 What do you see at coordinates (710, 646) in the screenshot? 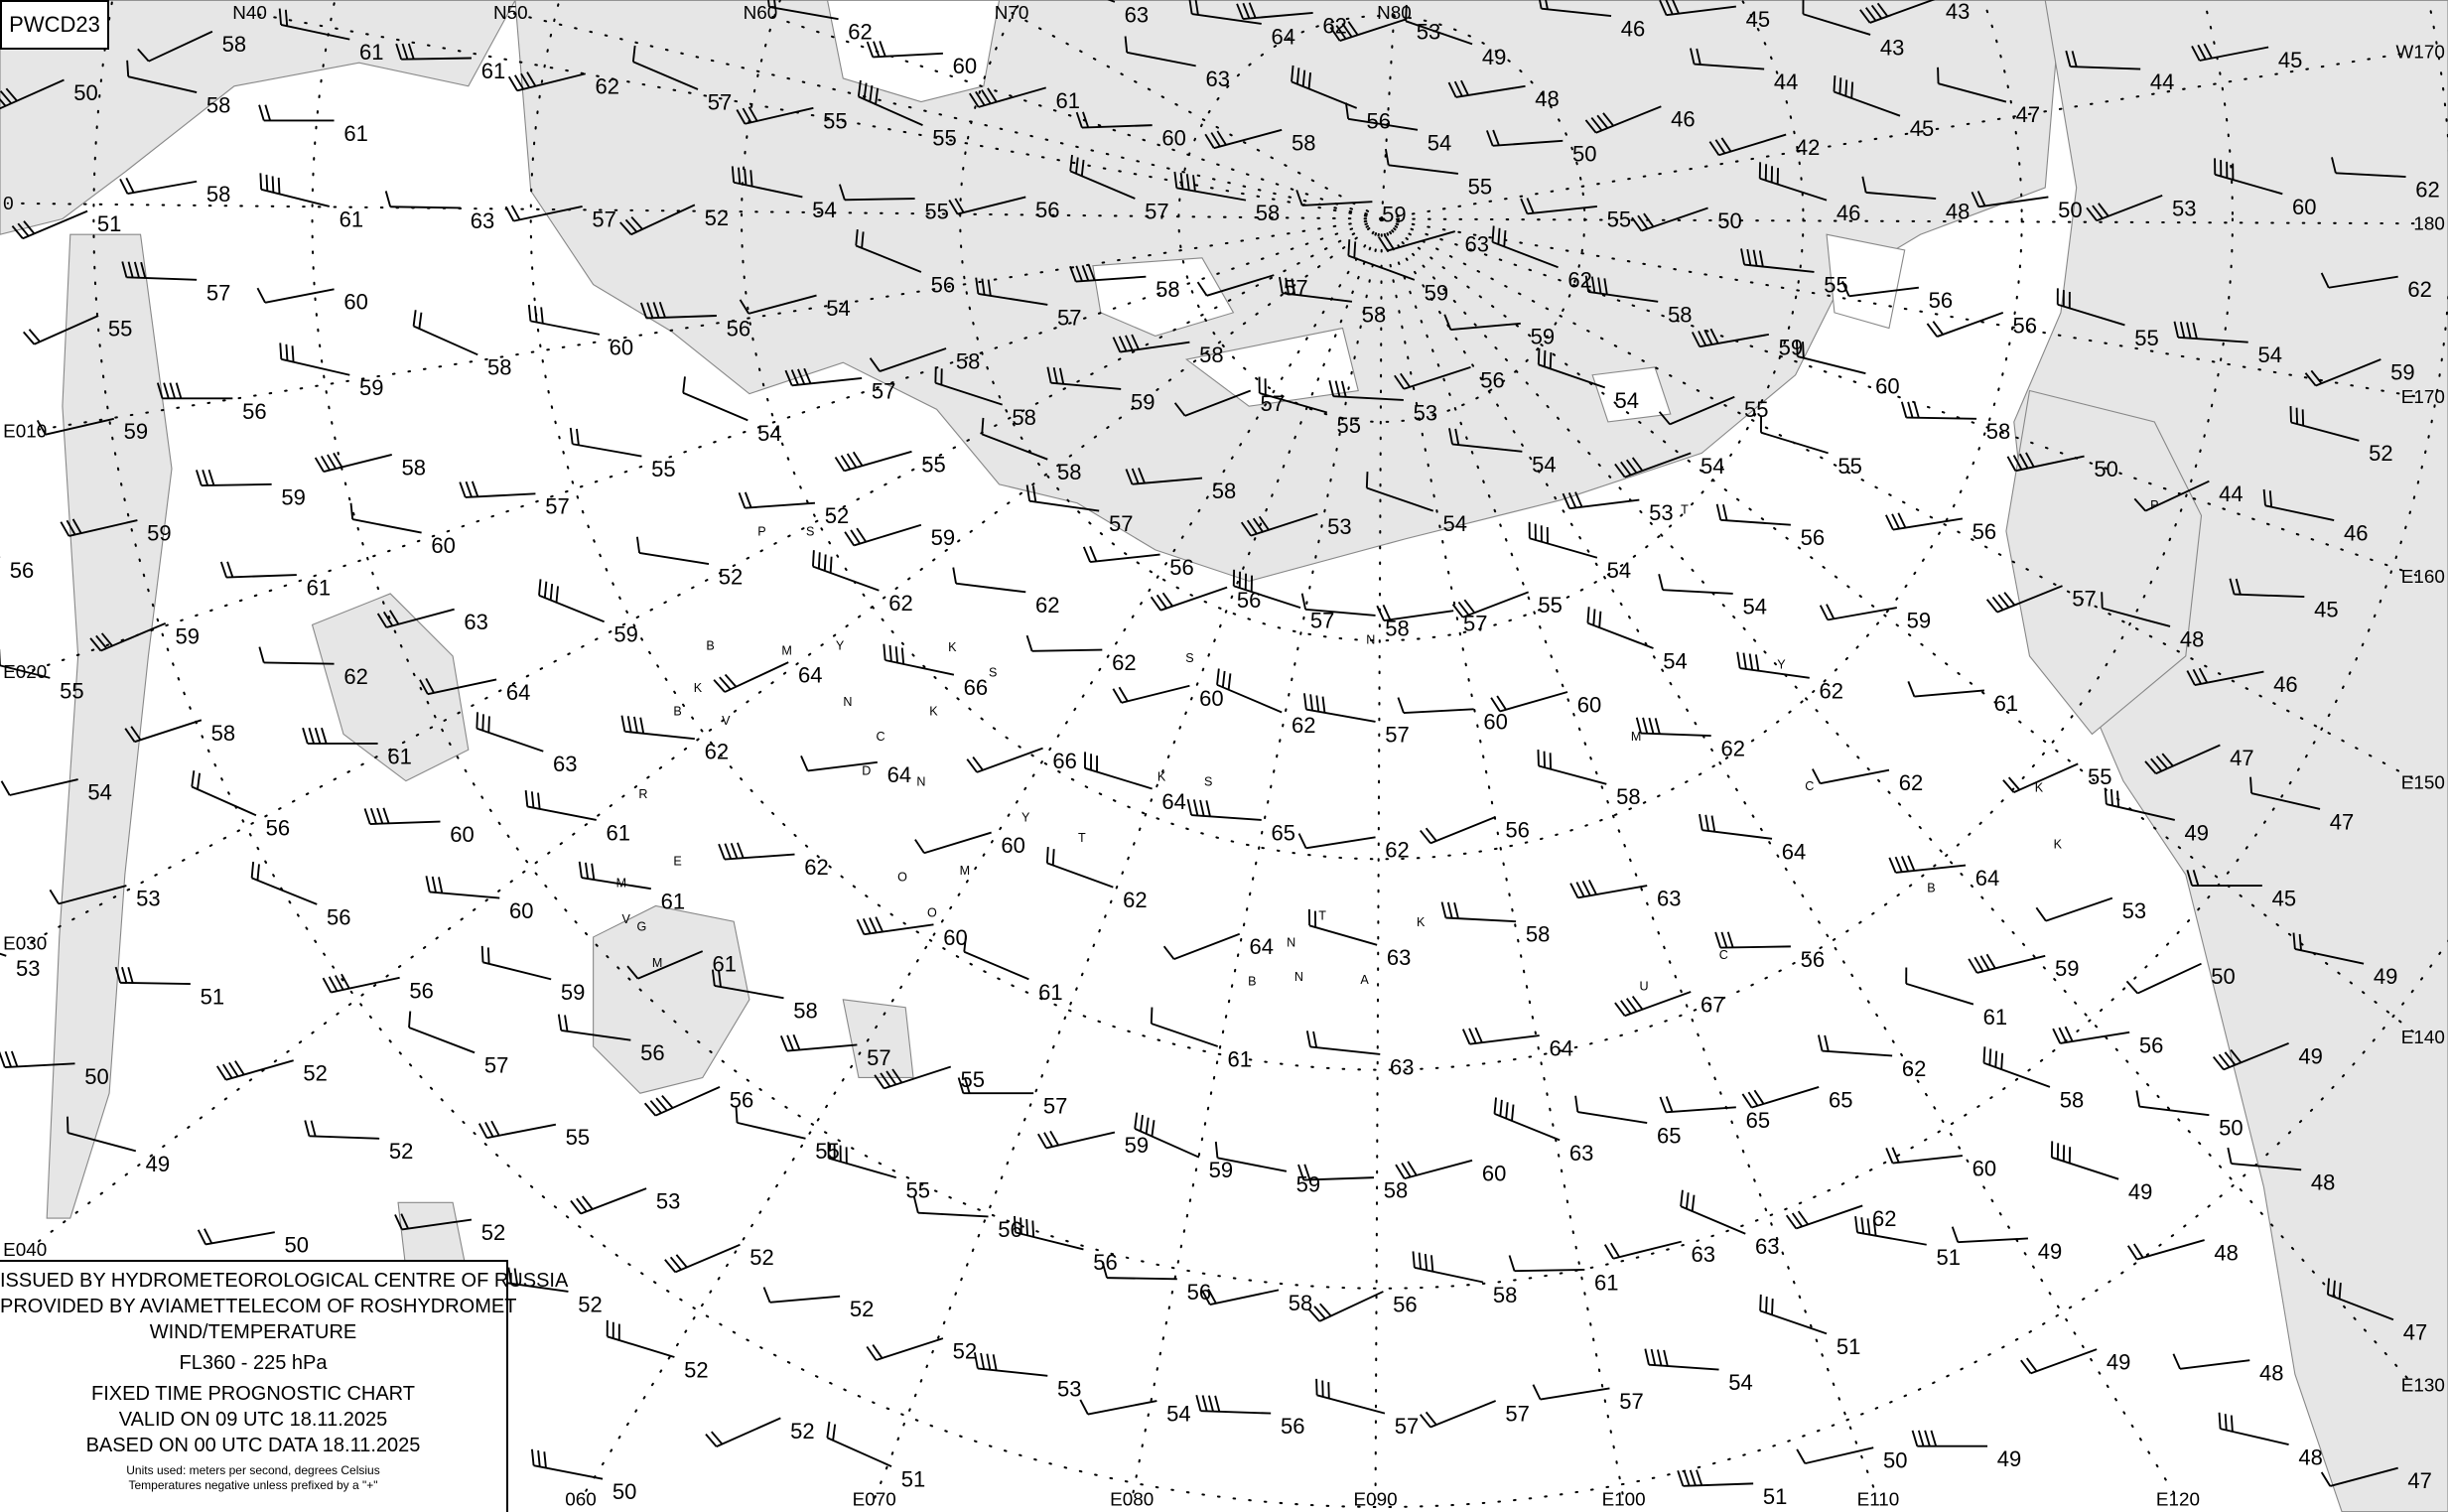
I see `station-marker: B` at bounding box center [710, 646].